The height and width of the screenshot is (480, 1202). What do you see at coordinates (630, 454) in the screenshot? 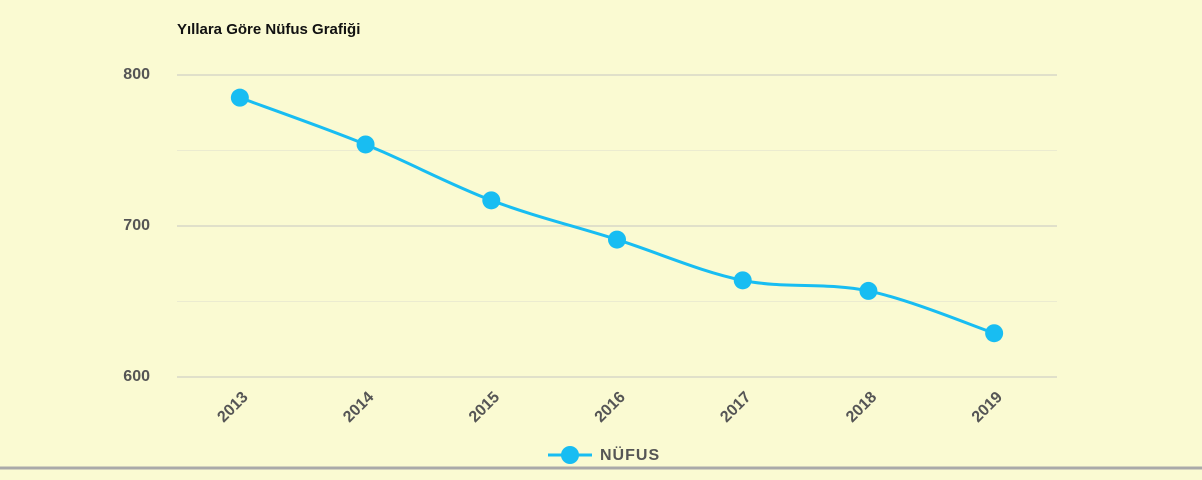
I see `legend-label: NÜFUS` at bounding box center [630, 454].